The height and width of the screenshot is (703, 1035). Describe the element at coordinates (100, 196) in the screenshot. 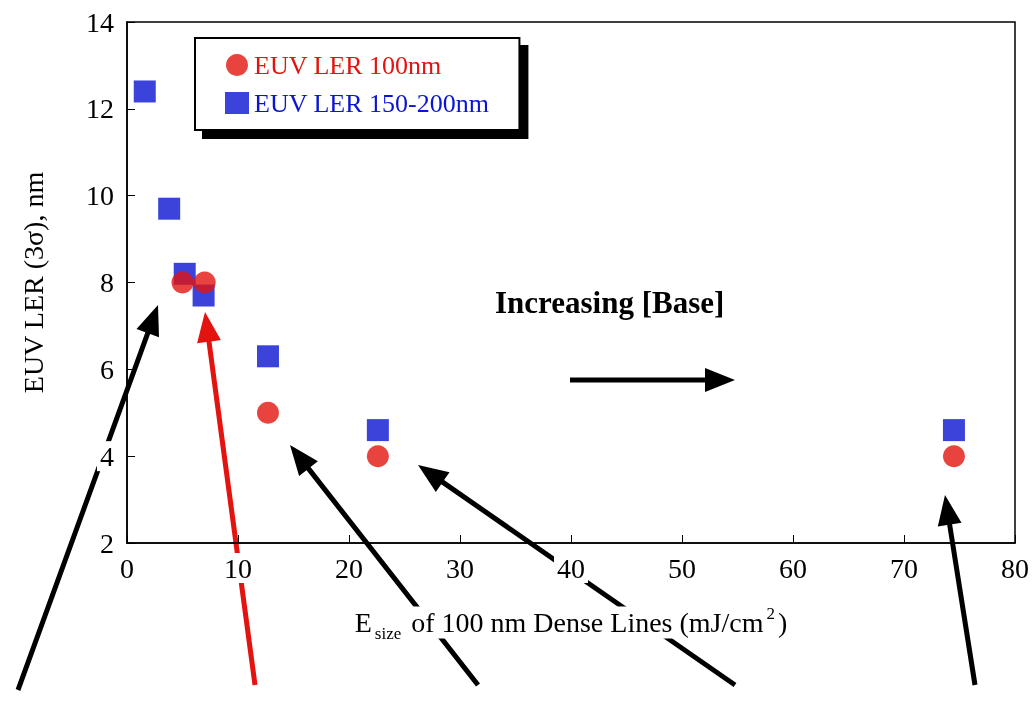

I see `y-tick-label: 10` at that location.